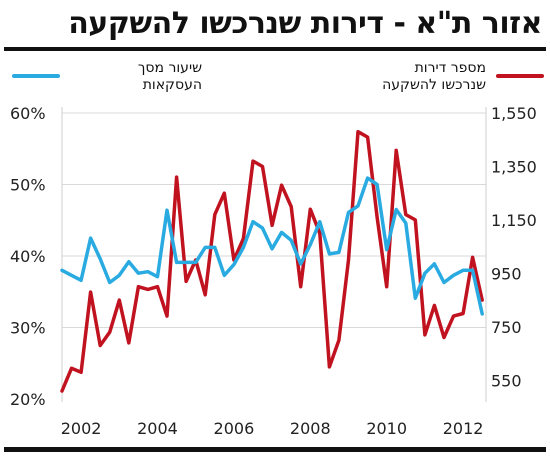 The width and height of the screenshot is (550, 466). I want to click on y-tick-label-right: 550, so click(506, 380).